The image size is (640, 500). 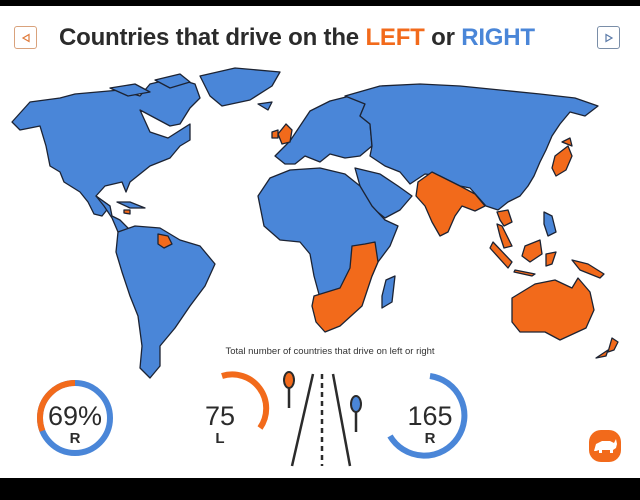 What do you see at coordinates (430, 438) in the screenshot?
I see `right-count-label: R` at bounding box center [430, 438].